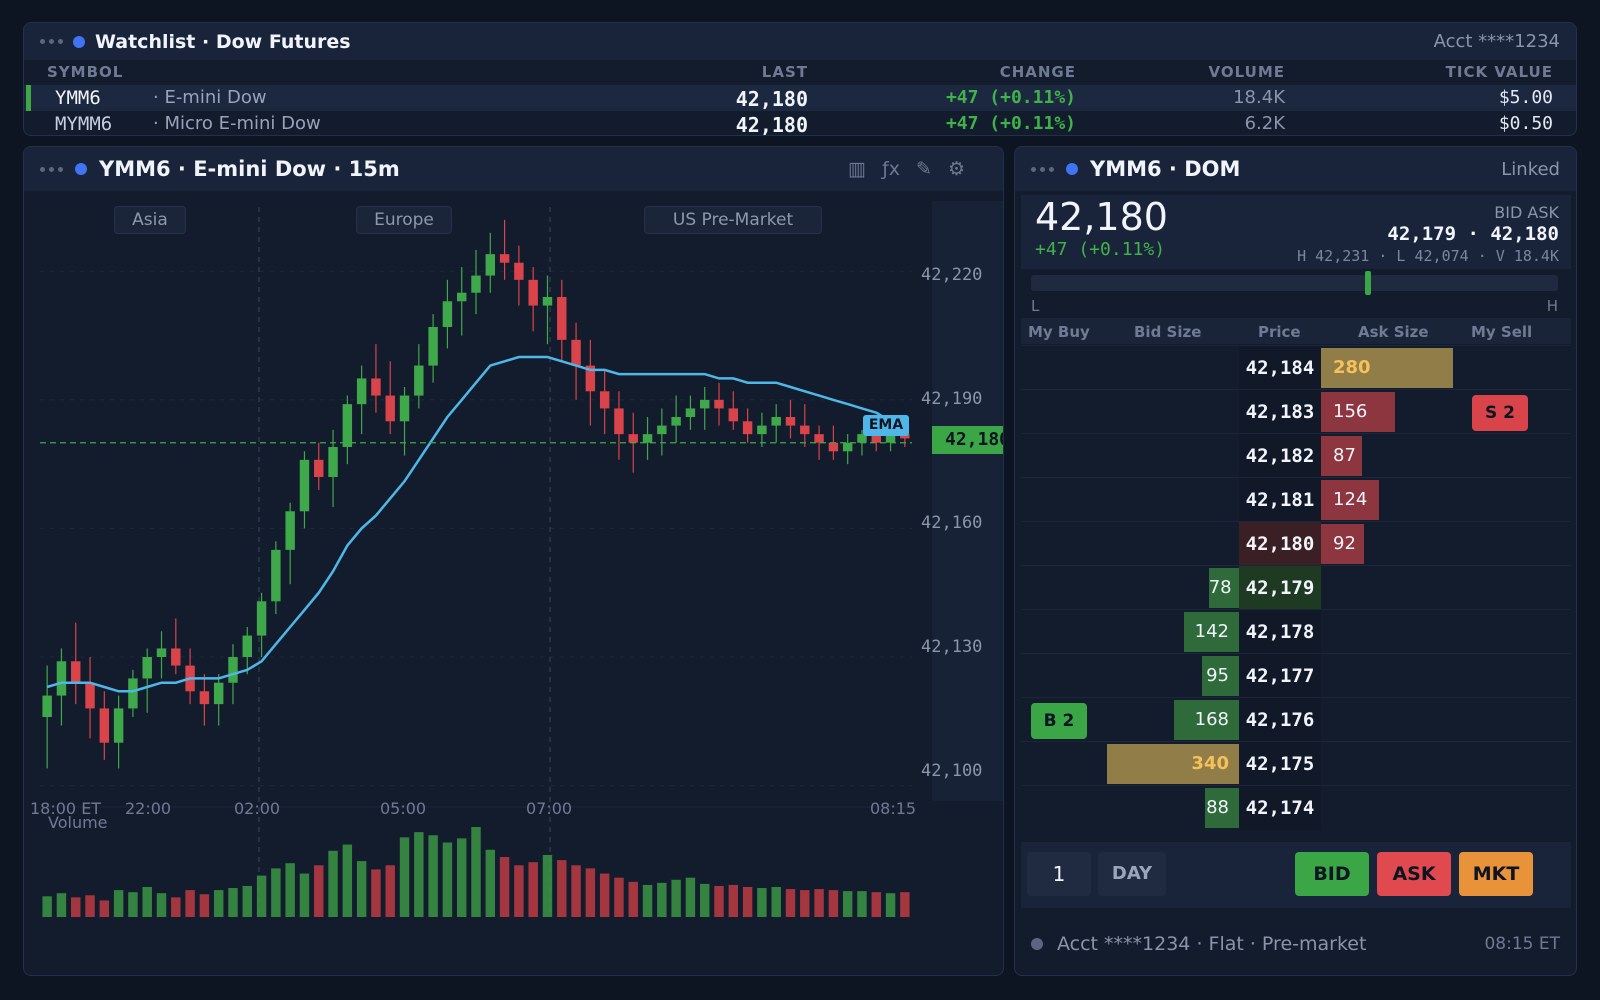 The image size is (1600, 1000). I want to click on ladder-row: 42,178 142, so click(1296, 631).